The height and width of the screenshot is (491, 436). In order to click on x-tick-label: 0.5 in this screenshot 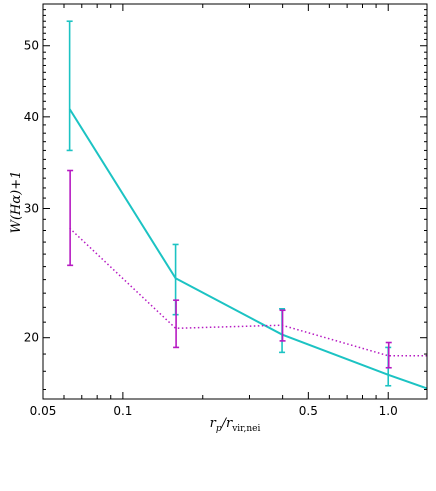, I will do `click(308, 411)`.